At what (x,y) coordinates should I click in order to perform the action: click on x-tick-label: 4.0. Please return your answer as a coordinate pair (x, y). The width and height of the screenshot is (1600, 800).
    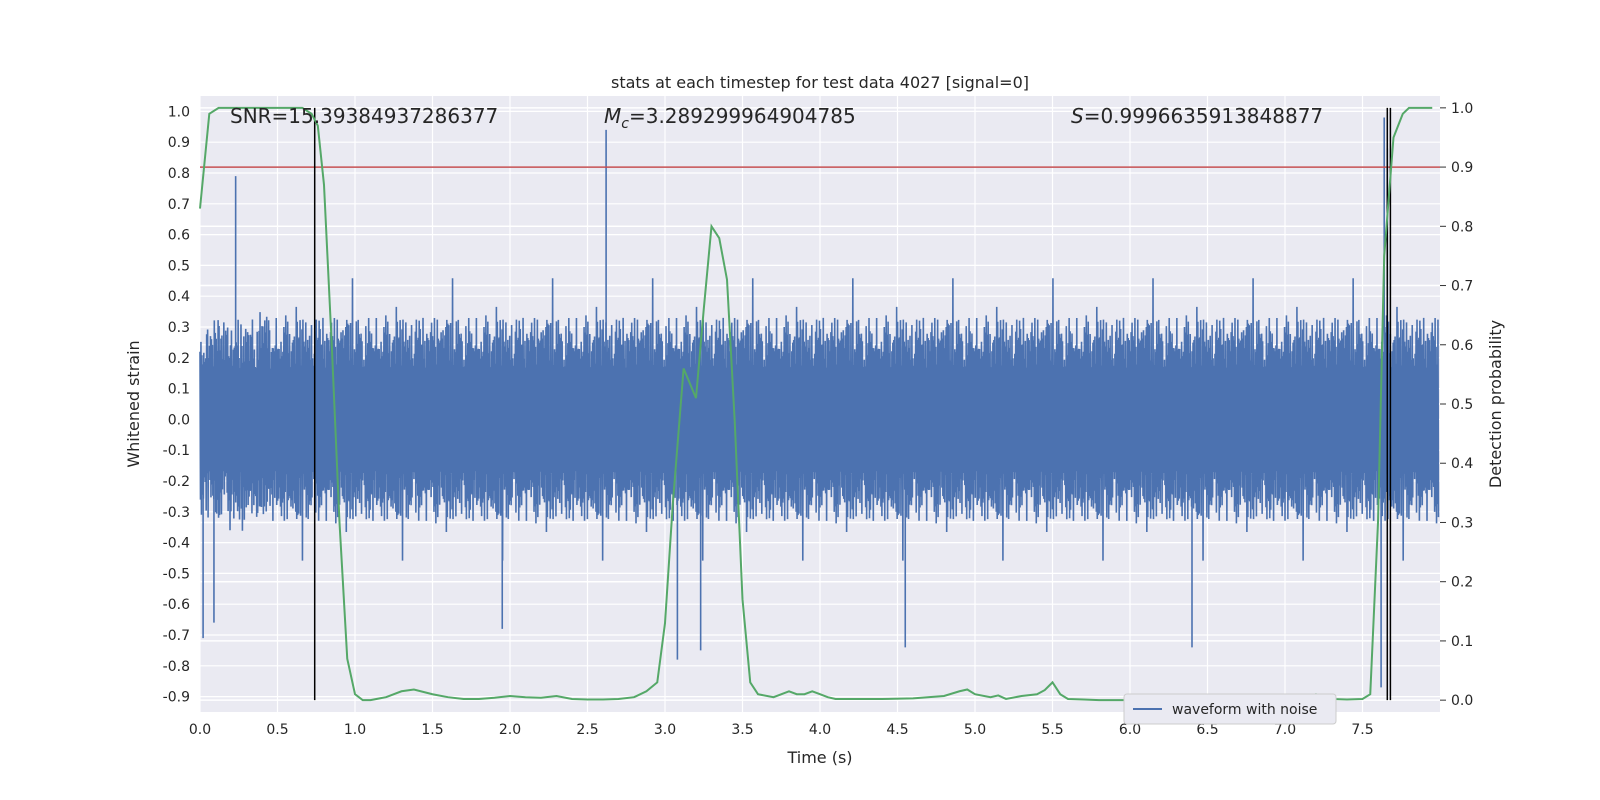
    Looking at the image, I should click on (820, 730).